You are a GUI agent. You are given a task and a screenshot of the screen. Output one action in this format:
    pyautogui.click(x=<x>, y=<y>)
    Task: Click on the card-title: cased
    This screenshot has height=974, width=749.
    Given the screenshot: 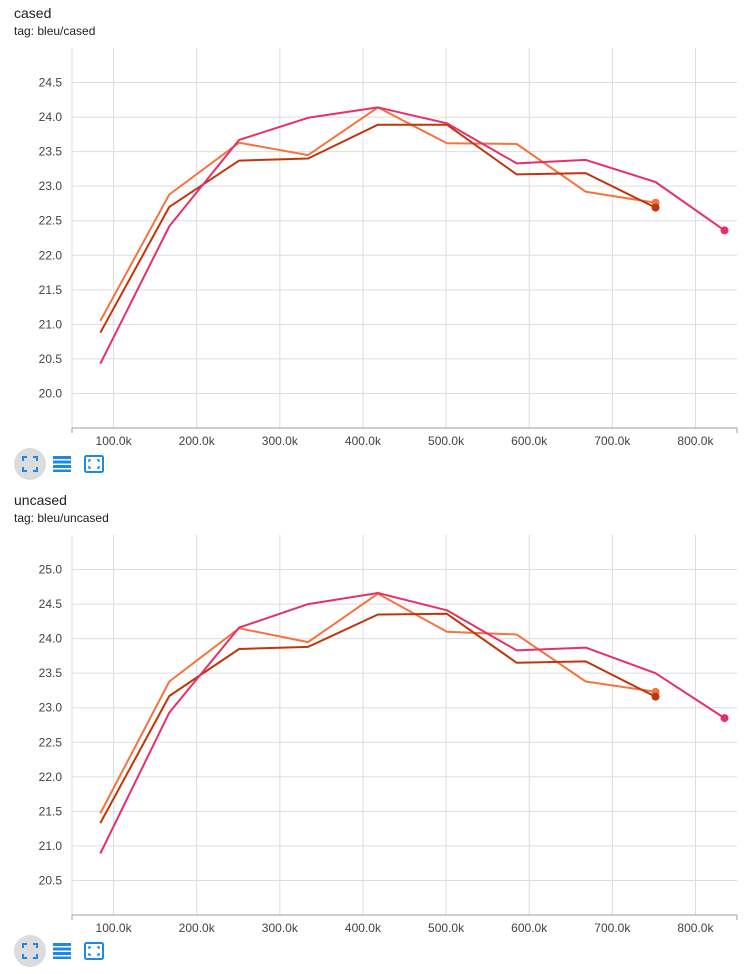 What is the action you would take?
    pyautogui.click(x=33, y=13)
    